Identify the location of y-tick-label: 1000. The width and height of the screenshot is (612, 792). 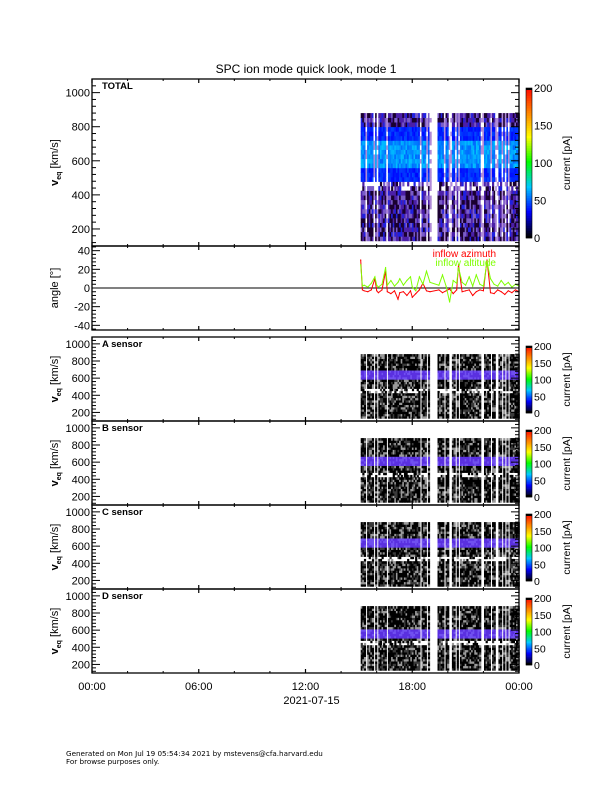
(78, 429).